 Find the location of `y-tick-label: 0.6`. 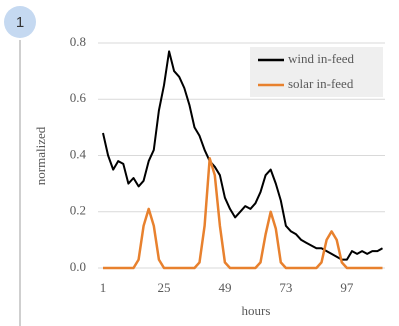

y-tick-label: 0.6 is located at coordinates (78, 97).